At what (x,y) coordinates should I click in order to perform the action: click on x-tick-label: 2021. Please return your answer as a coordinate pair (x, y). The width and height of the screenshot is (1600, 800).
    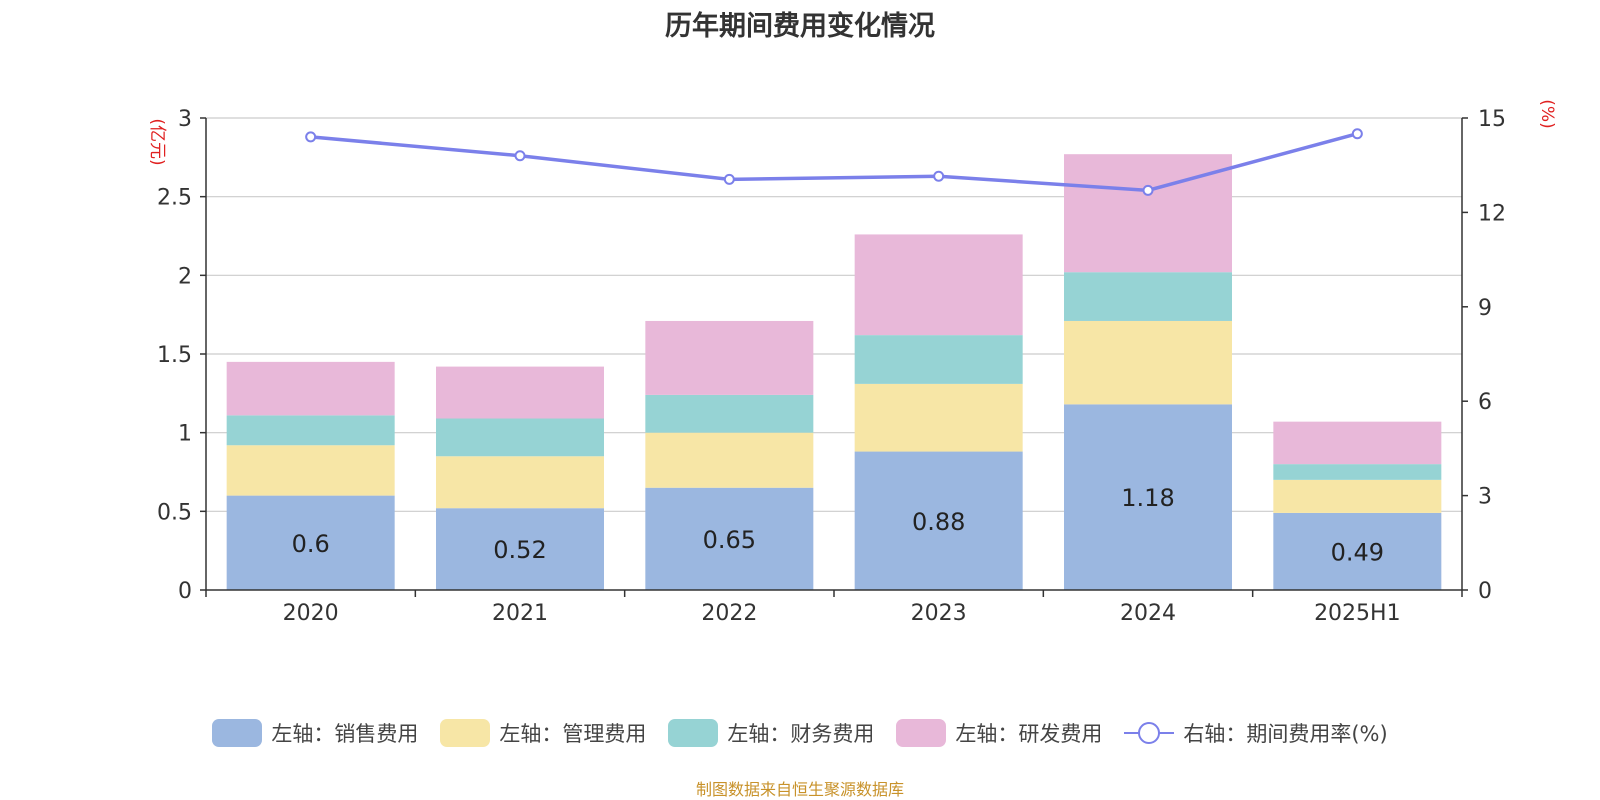
    Looking at the image, I should click on (520, 613).